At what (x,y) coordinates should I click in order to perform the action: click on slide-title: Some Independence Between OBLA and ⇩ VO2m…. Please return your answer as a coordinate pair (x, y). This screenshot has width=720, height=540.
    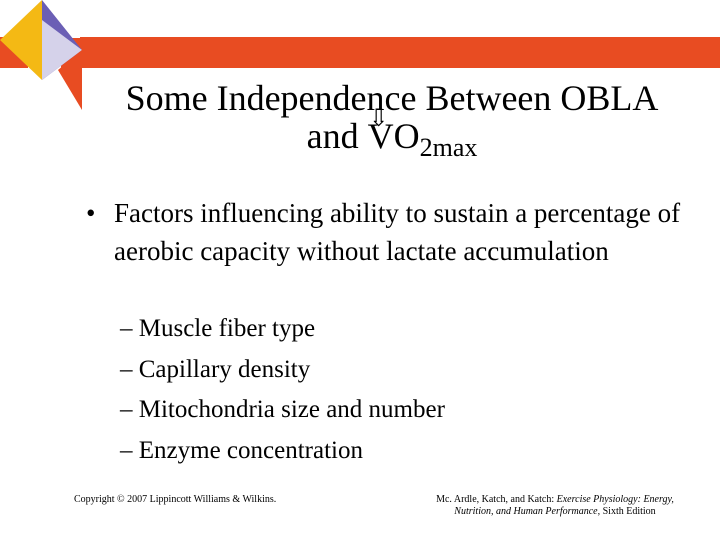
    Looking at the image, I should click on (392, 119).